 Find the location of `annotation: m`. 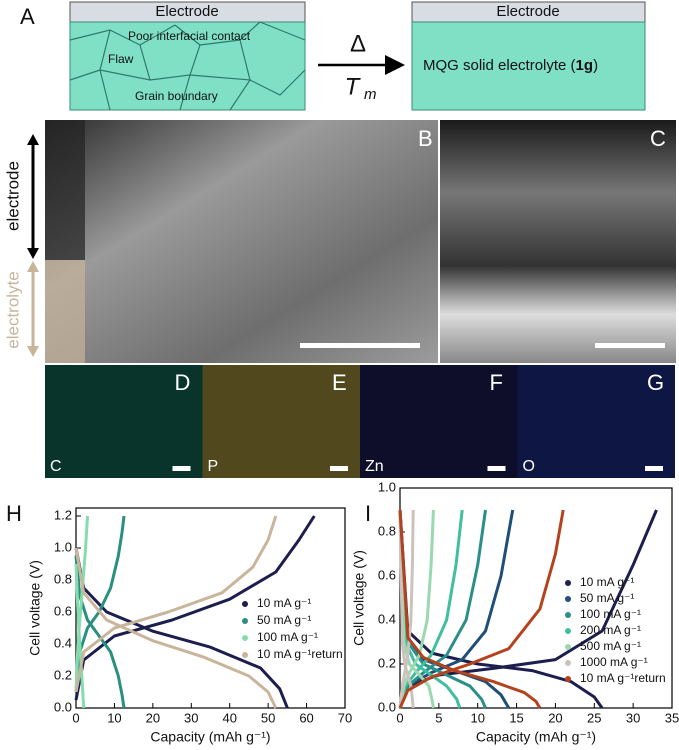

annotation: m is located at coordinates (370, 94).